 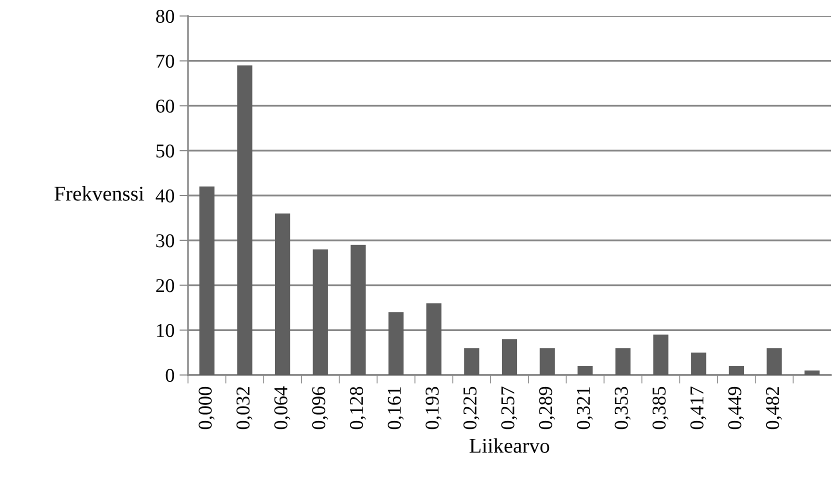 I want to click on x-tick-label: 0,385, so click(x=660, y=408).